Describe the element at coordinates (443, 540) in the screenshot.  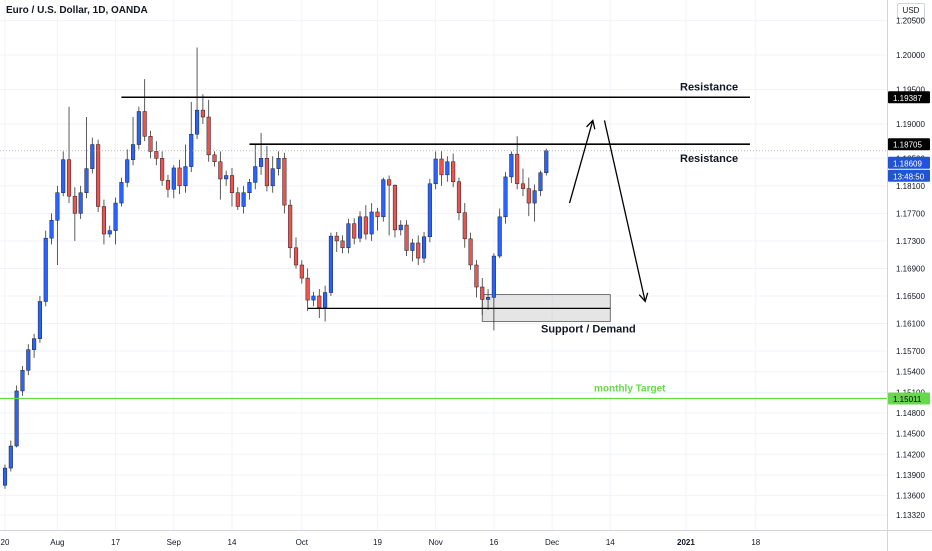
I see `time-axis` at that location.